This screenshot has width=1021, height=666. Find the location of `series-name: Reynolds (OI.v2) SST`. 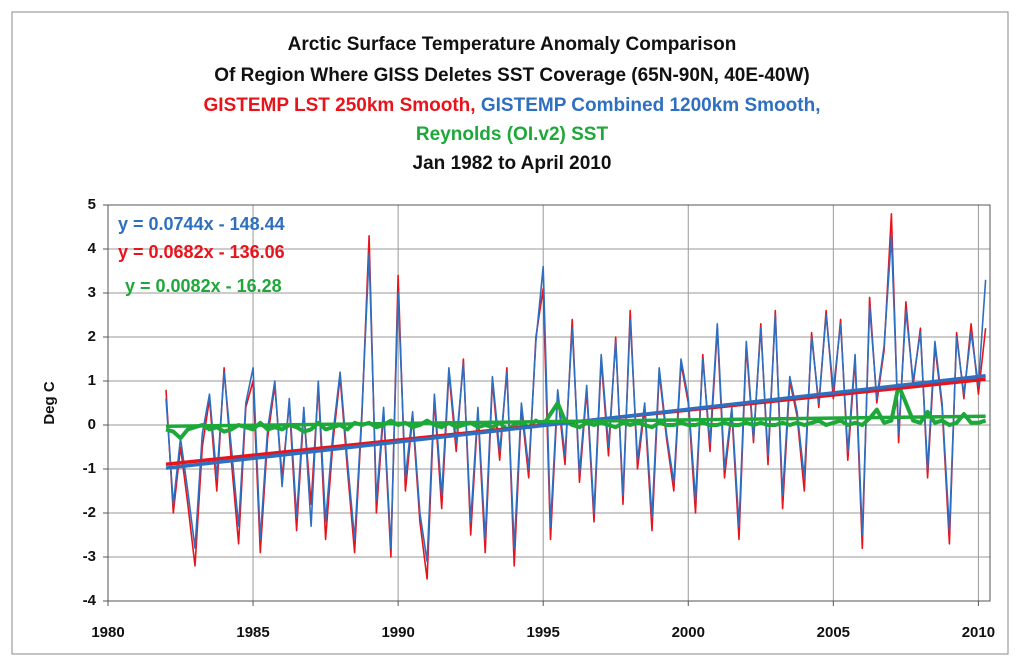

series-name: Reynolds (OI.v2) SST is located at coordinates (512, 134).